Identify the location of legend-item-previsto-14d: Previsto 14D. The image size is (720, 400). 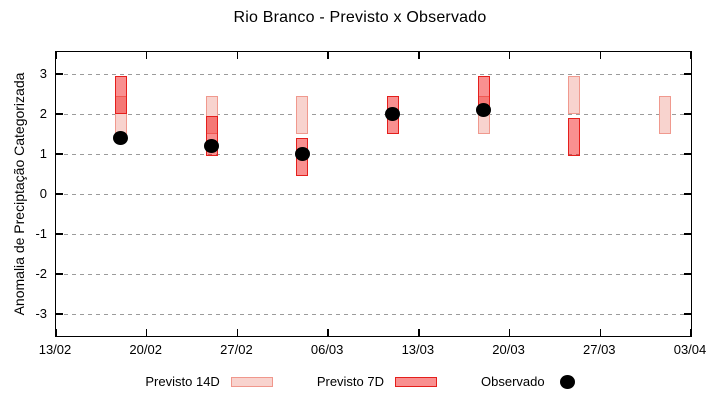
(209, 381).